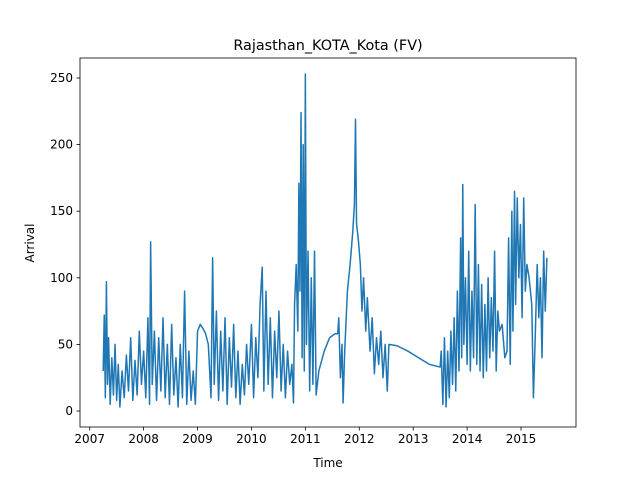 This screenshot has width=640, height=480. What do you see at coordinates (143, 439) in the screenshot?
I see `x-tick-label: 2008` at bounding box center [143, 439].